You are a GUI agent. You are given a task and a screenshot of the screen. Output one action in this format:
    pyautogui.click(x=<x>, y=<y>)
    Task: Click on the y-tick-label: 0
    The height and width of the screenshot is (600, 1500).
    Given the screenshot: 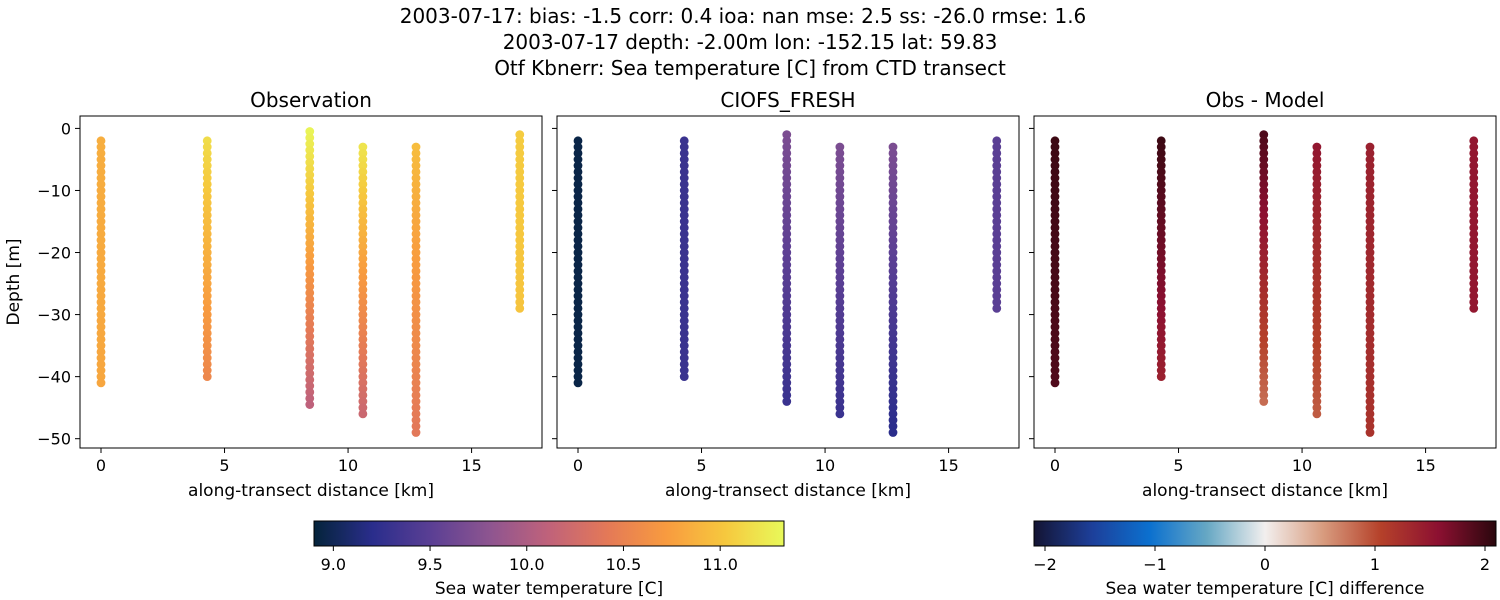 What is the action you would take?
    pyautogui.click(x=66, y=128)
    